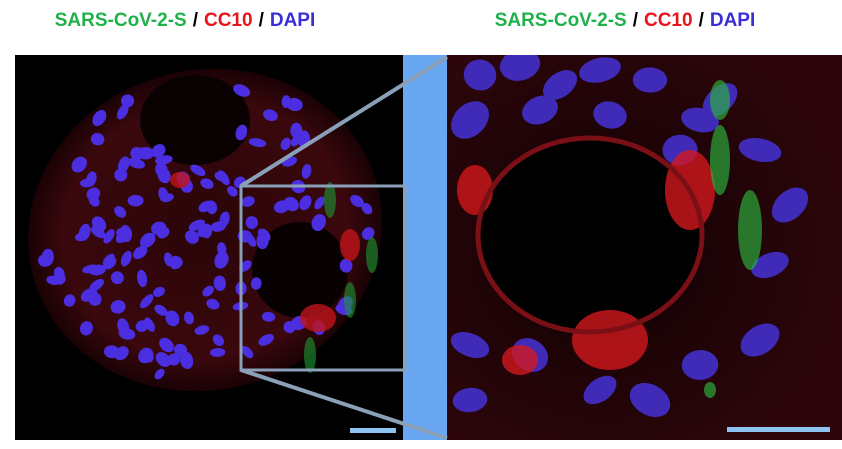 Image resolution: width=842 pixels, height=449 pixels. I want to click on zoom-line, so click(344, 404).